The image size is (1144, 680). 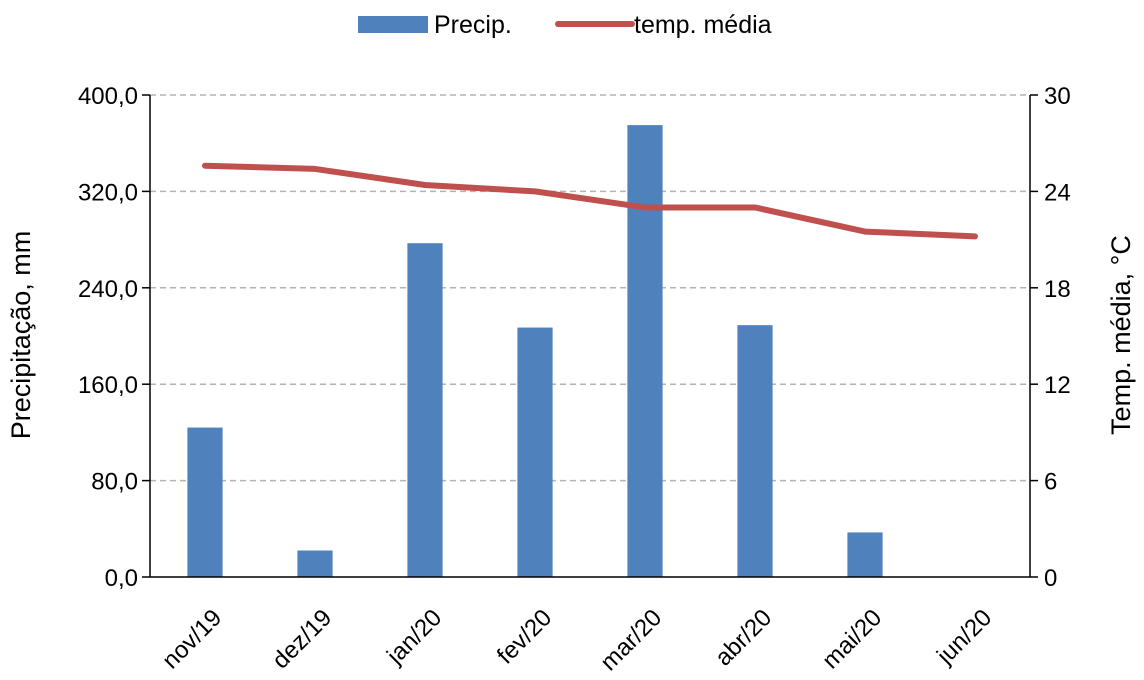 I want to click on left-tick-label: 160,0, so click(x=108, y=385).